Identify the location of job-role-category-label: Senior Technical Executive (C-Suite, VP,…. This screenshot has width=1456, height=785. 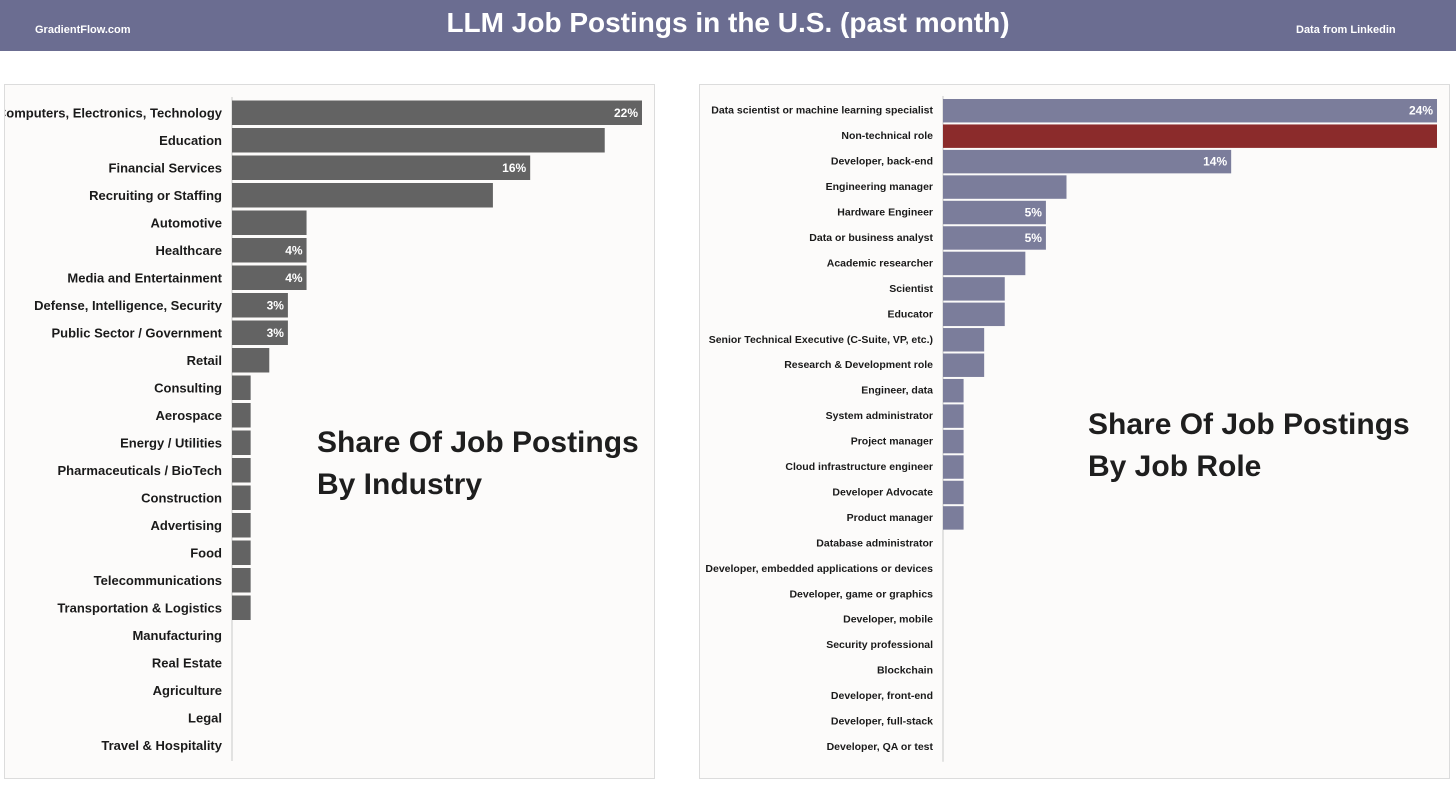
(821, 340).